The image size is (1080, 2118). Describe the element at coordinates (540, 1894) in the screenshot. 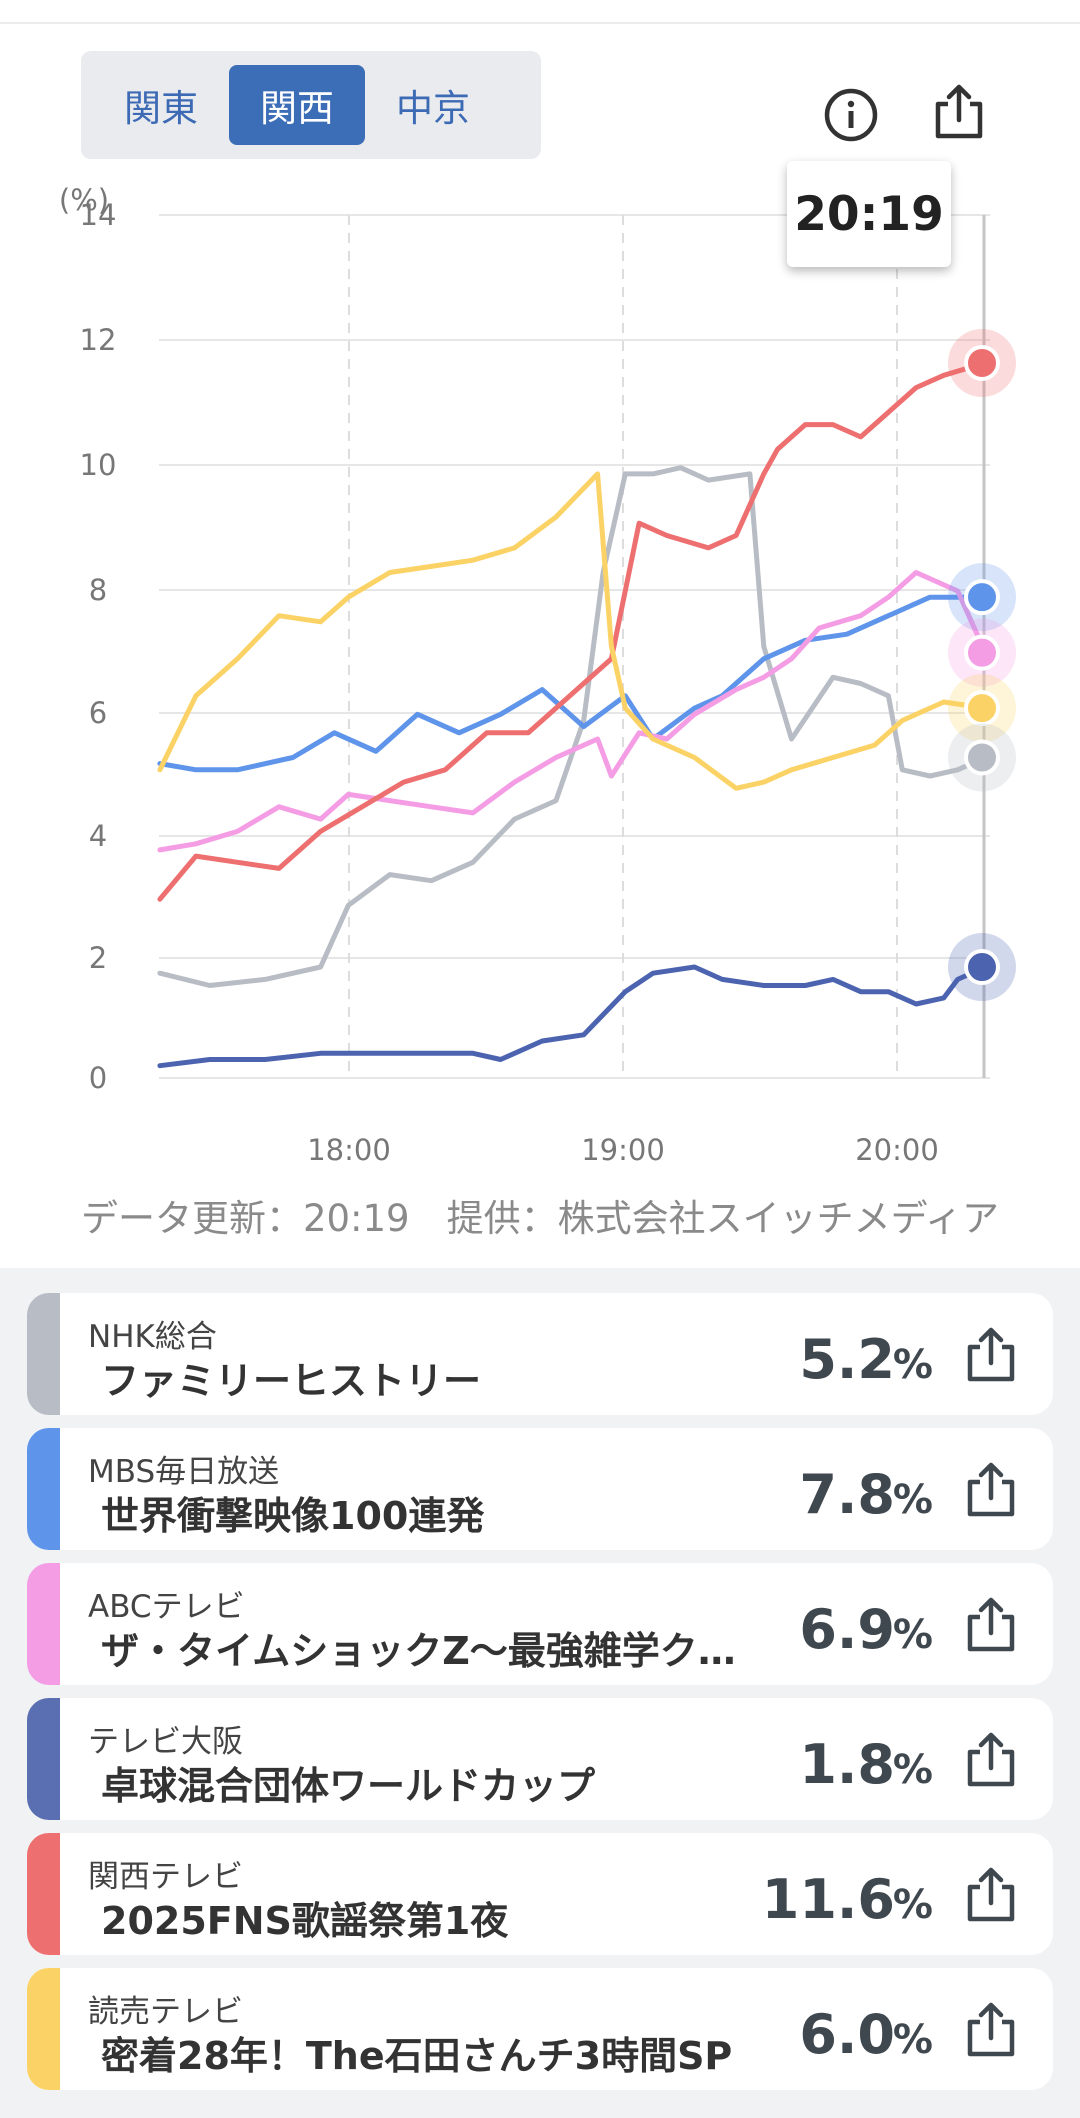

I see `channel-card: 関西テレビ 2025FNS歌謡祭第1夜 11.6%` at that location.